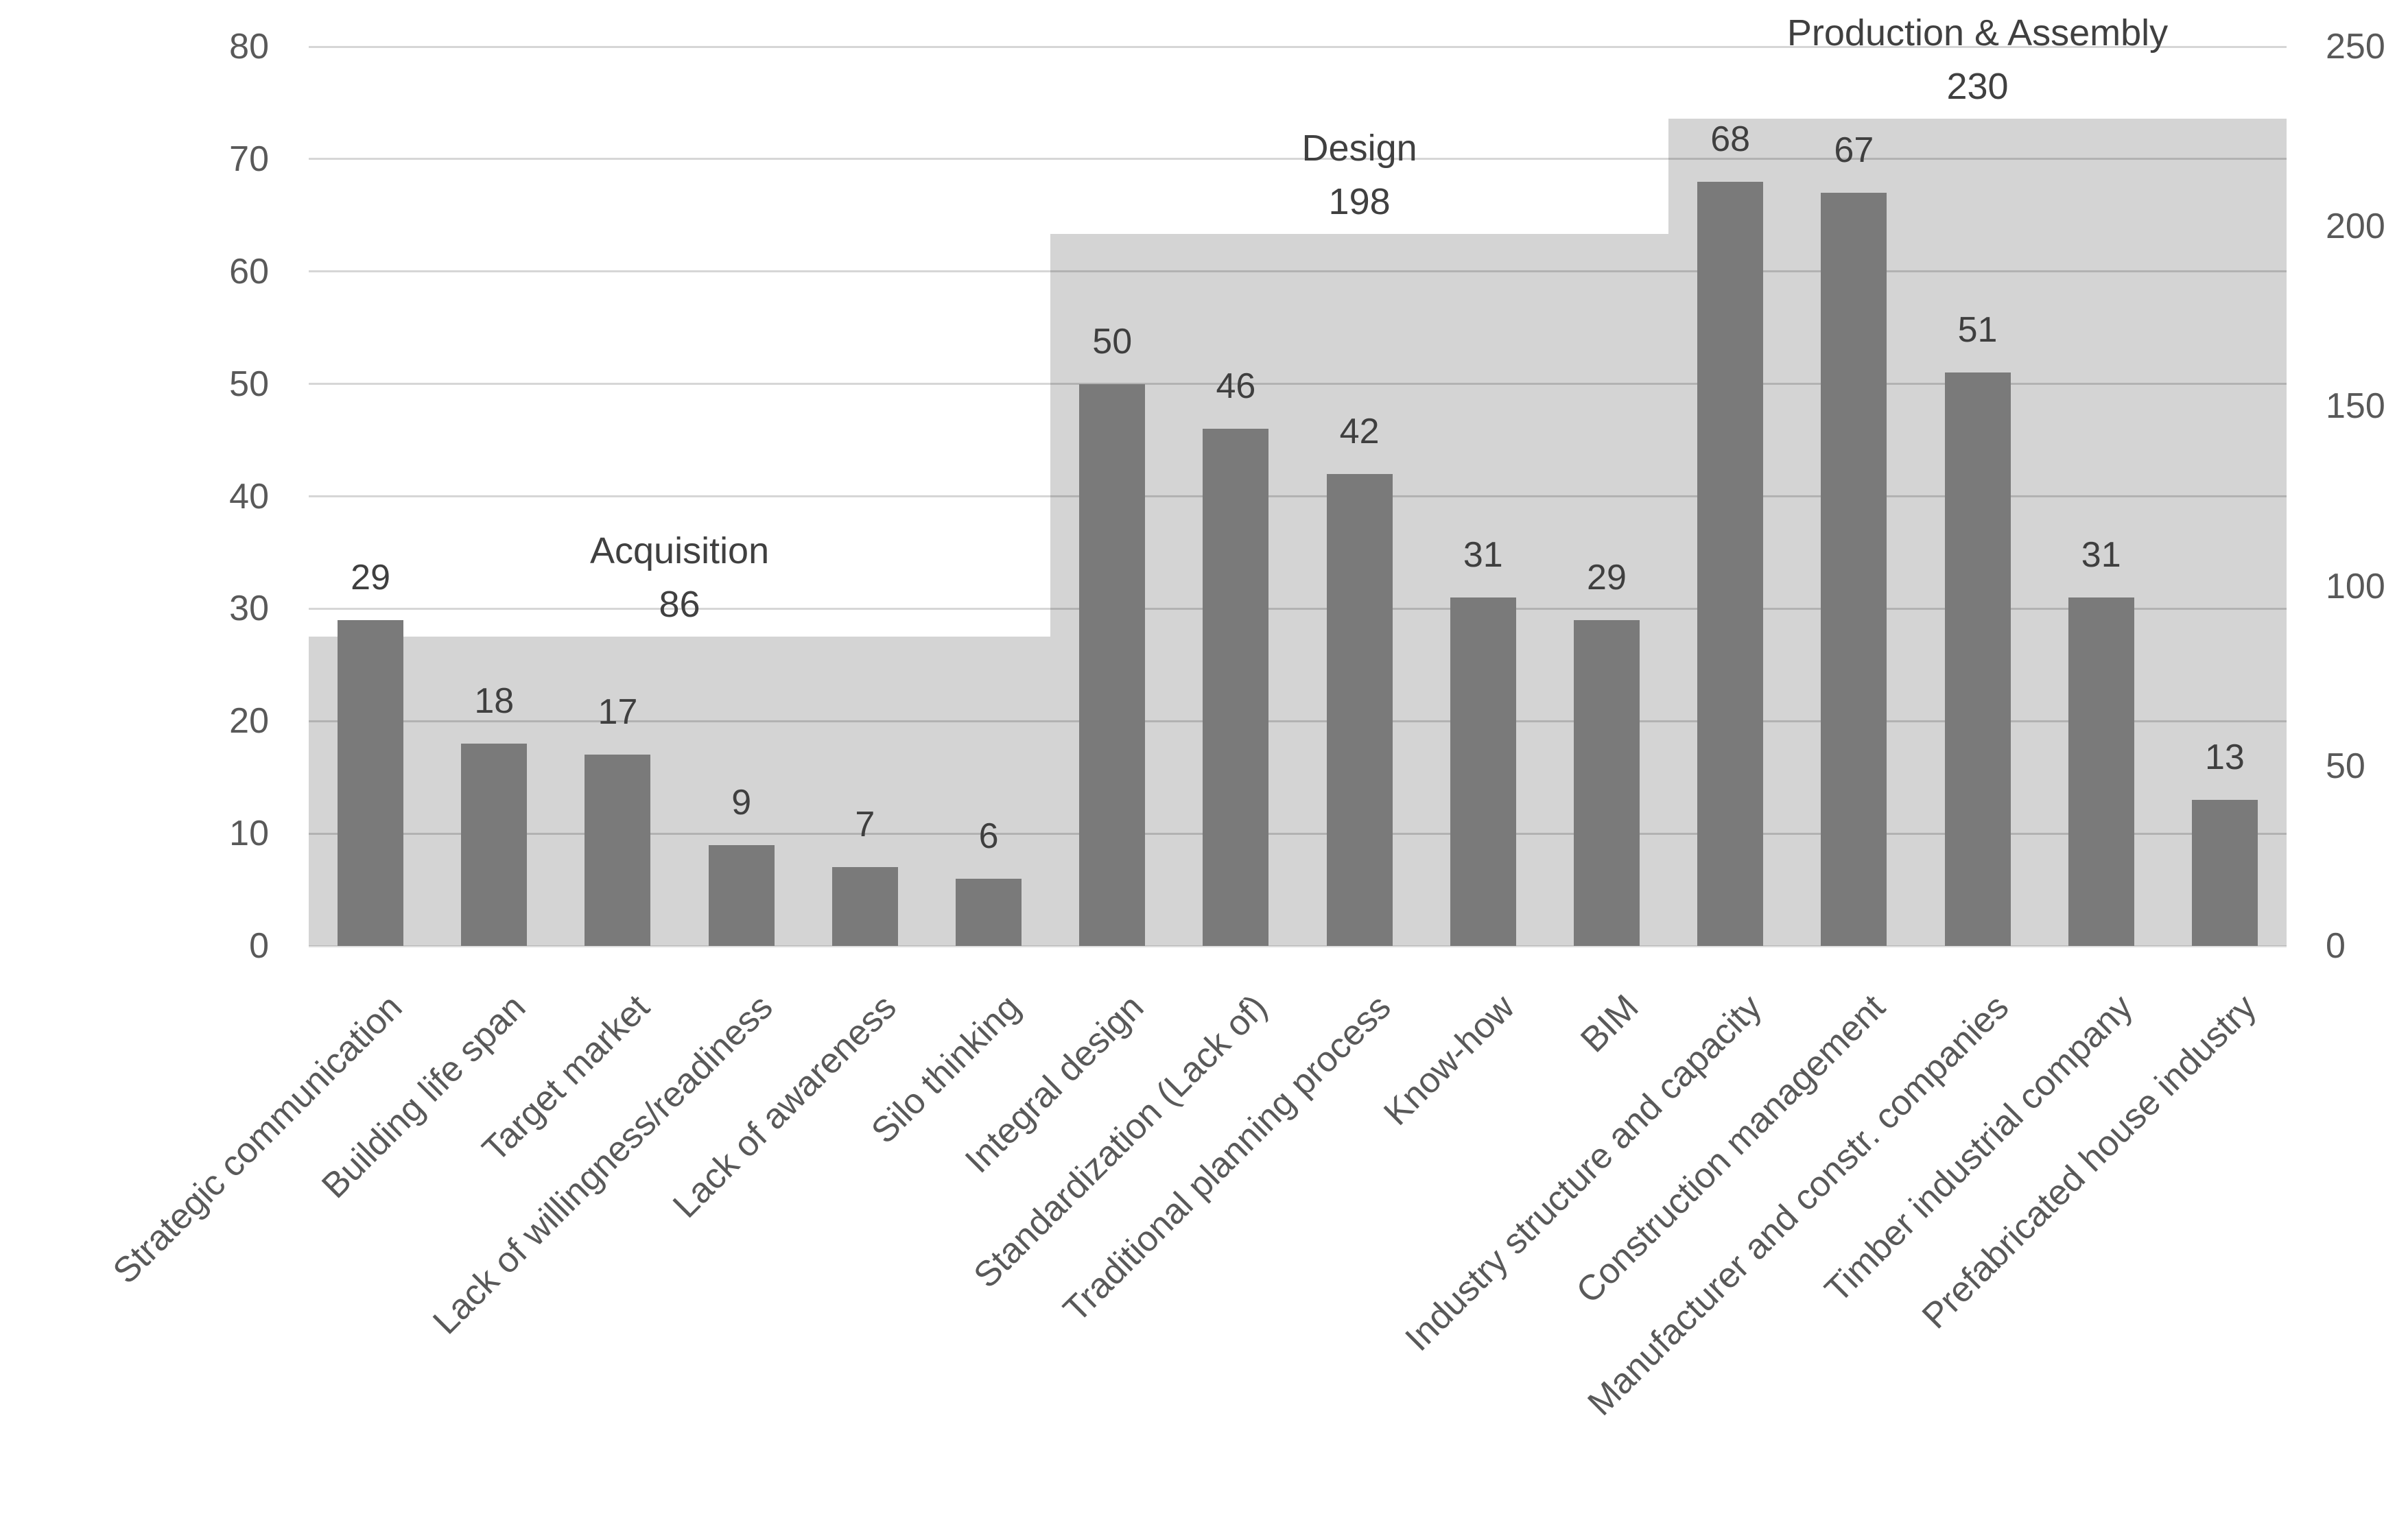  I want to click on right-axis-tick-label: 100, so click(2356, 586).